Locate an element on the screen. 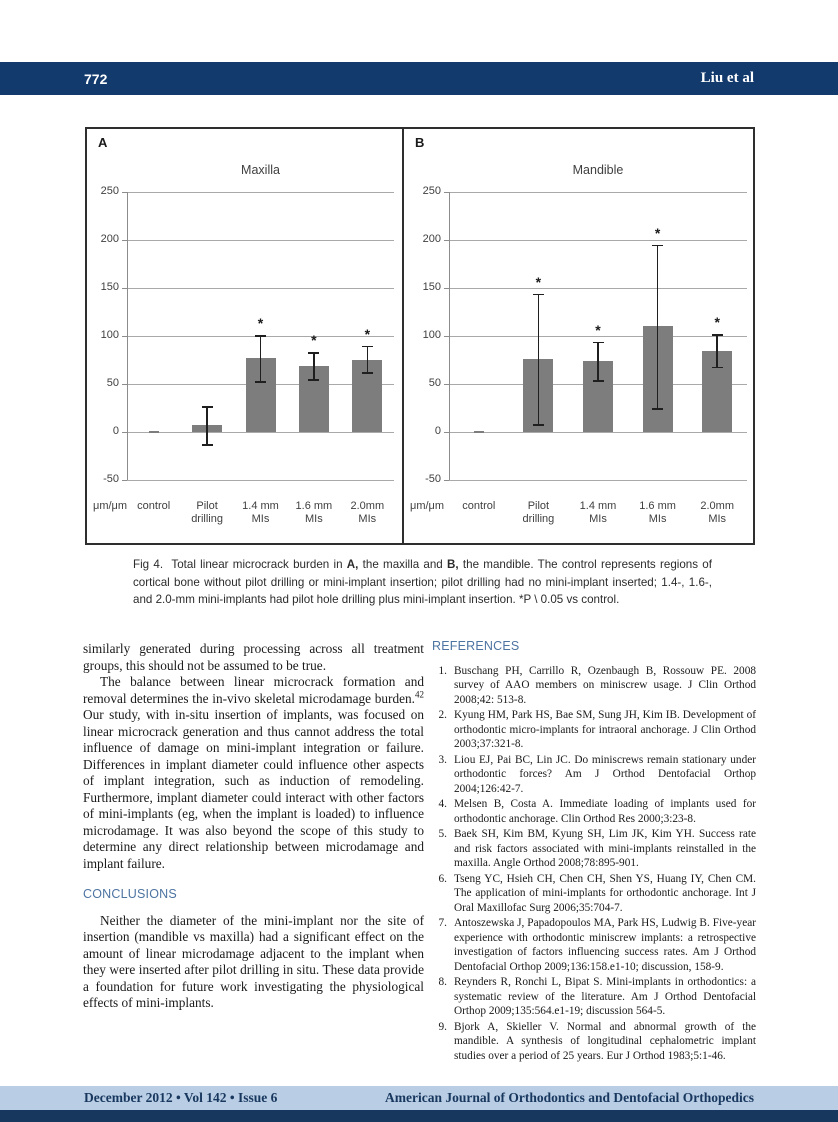 This screenshot has width=838, height=1122. y-tick-label: -50 is located at coordinates (111, 479).